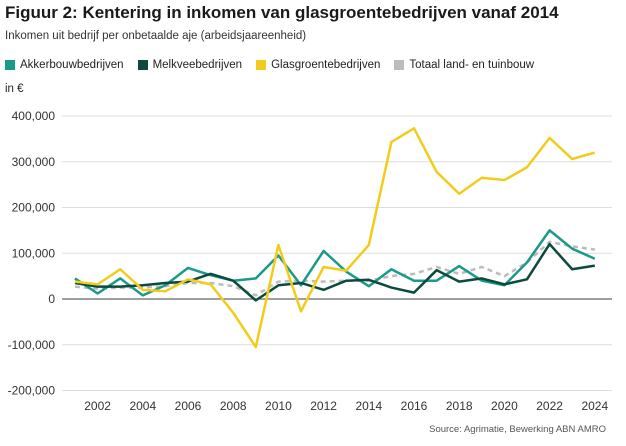 This screenshot has width=626, height=446. Describe the element at coordinates (97, 406) in the screenshot. I see `x-tick-label: 2002` at that location.